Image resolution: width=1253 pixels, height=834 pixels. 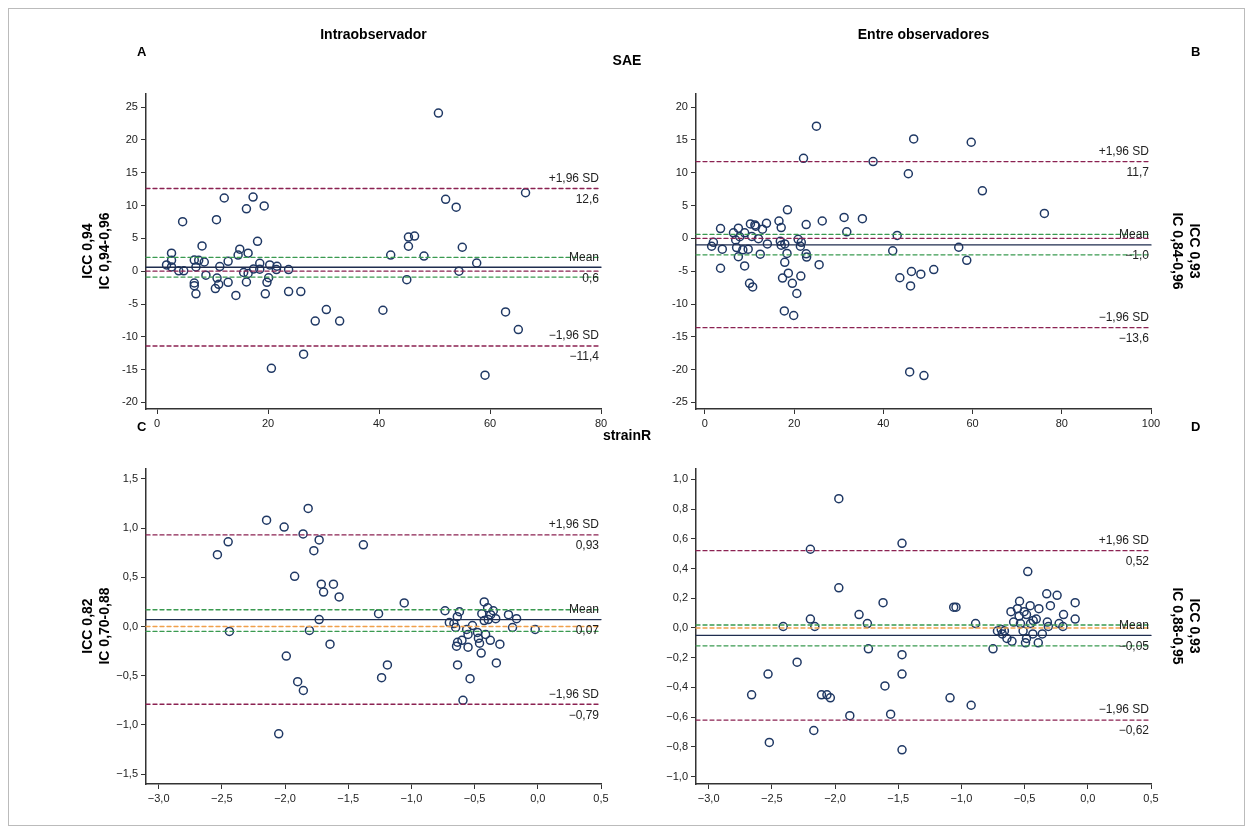 I want to click on y-tick-label: −0,2, so click(x=677, y=656).